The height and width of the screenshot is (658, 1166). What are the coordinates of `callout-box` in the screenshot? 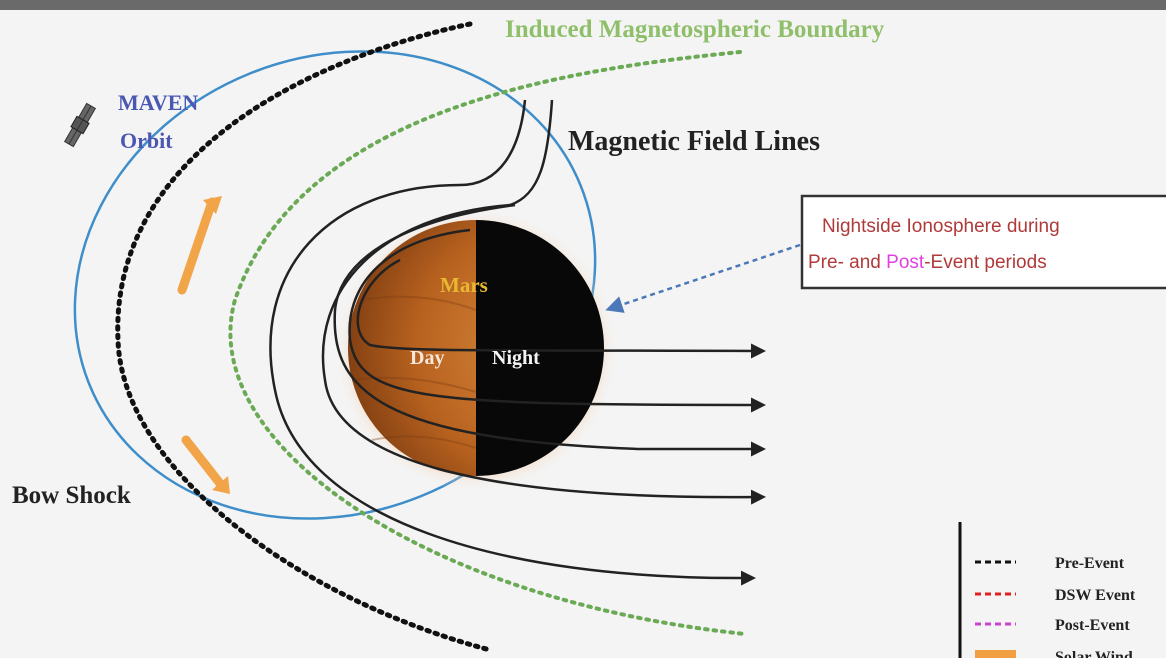 It's located at (983, 242).